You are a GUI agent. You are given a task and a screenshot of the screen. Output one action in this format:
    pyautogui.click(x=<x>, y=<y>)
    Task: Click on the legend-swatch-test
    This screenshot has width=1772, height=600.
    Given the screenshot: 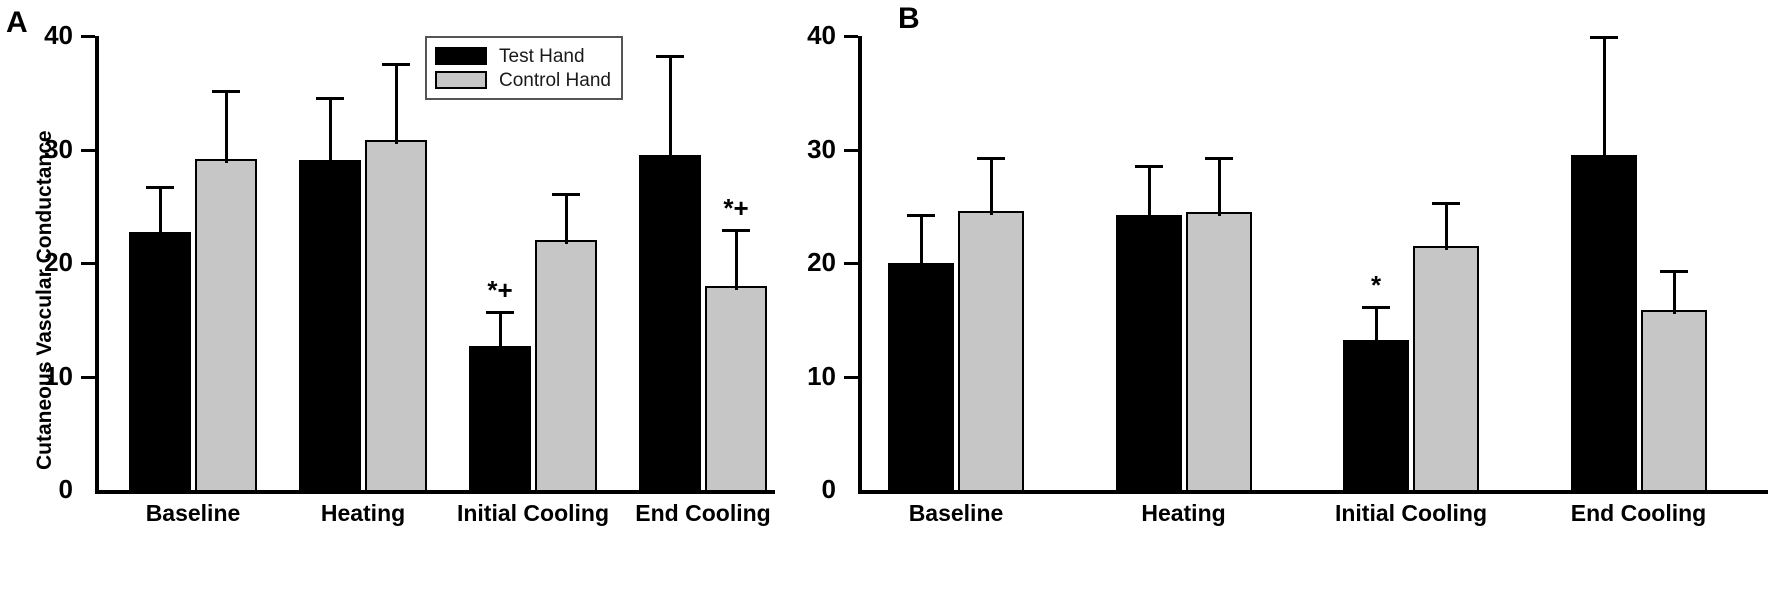 What is the action you would take?
    pyautogui.click(x=461, y=56)
    